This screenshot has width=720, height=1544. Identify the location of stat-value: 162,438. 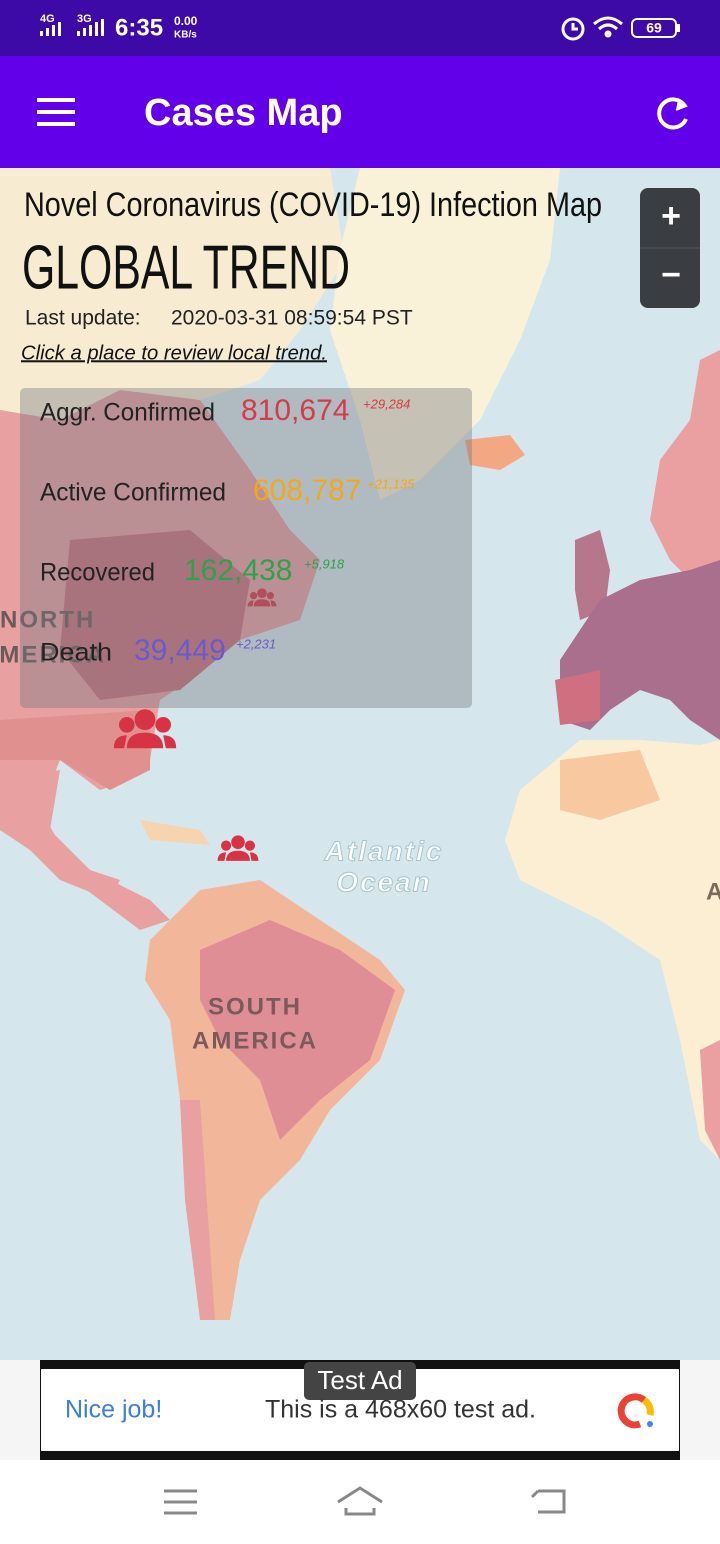
(238, 570).